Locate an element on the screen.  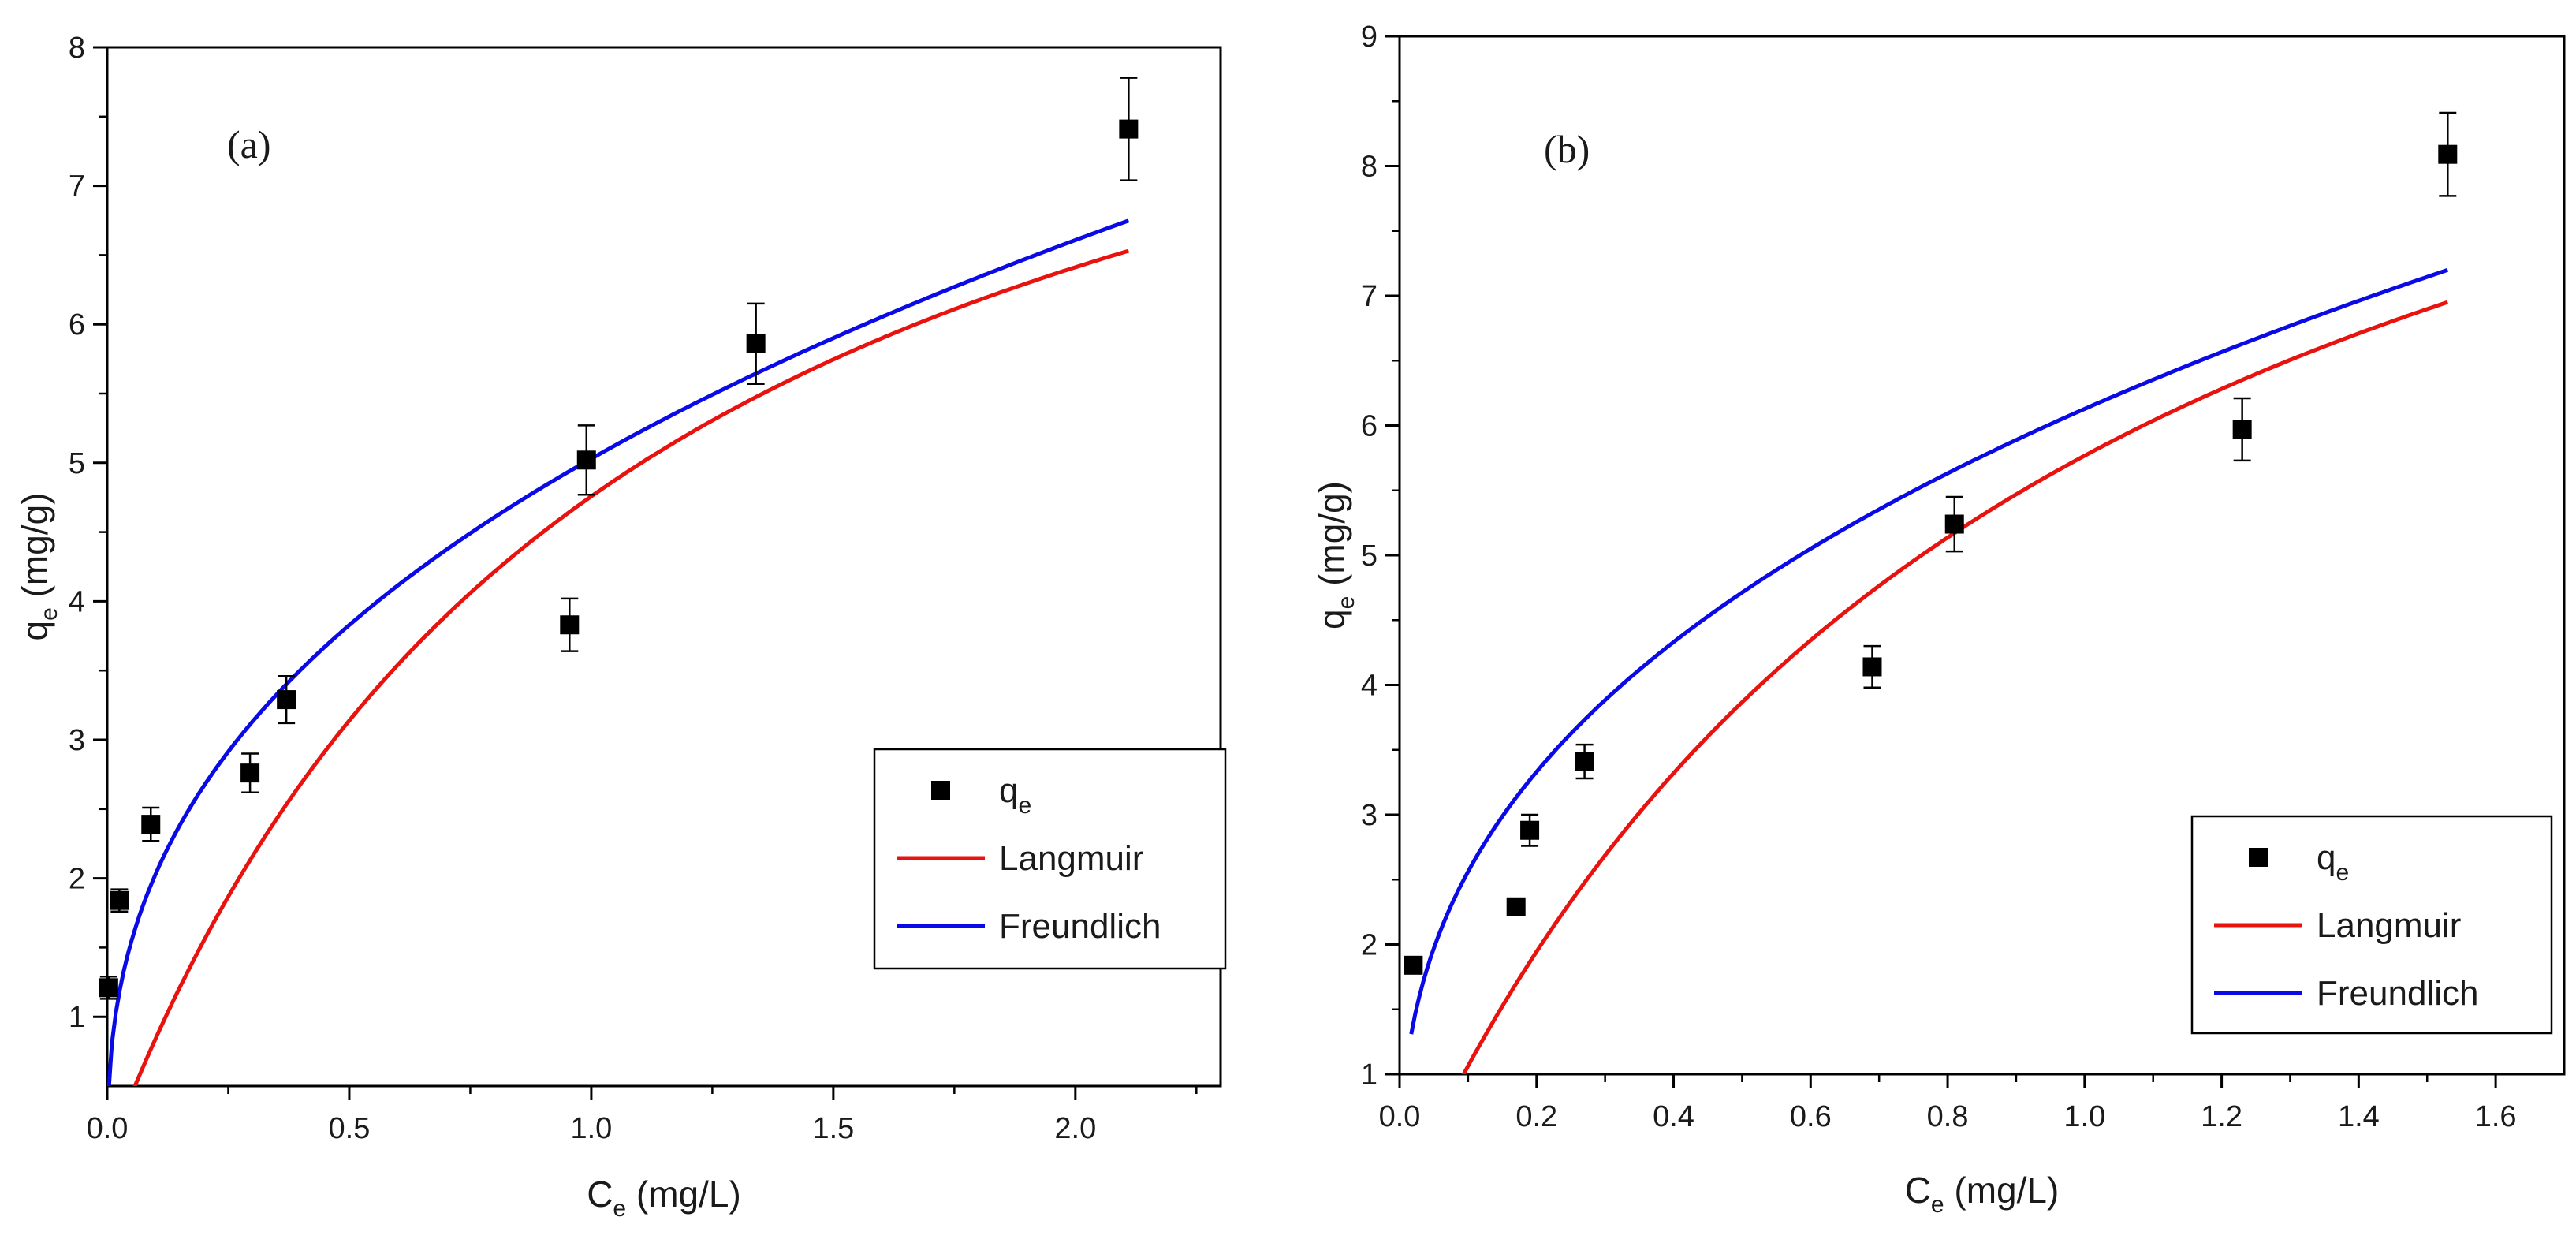
x-tick-label: 1.6 is located at coordinates (2496, 1116).